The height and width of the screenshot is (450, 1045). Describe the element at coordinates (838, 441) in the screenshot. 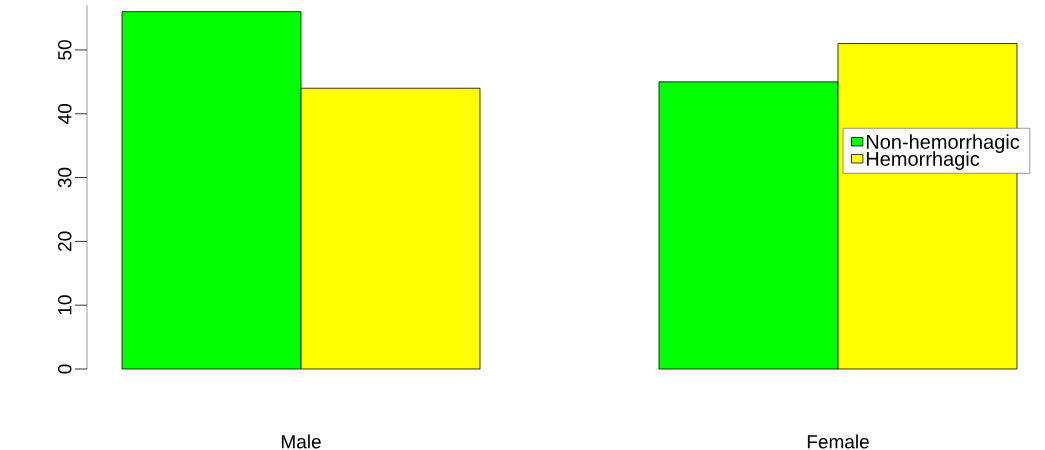

I see `x-tick-label: Female` at that location.